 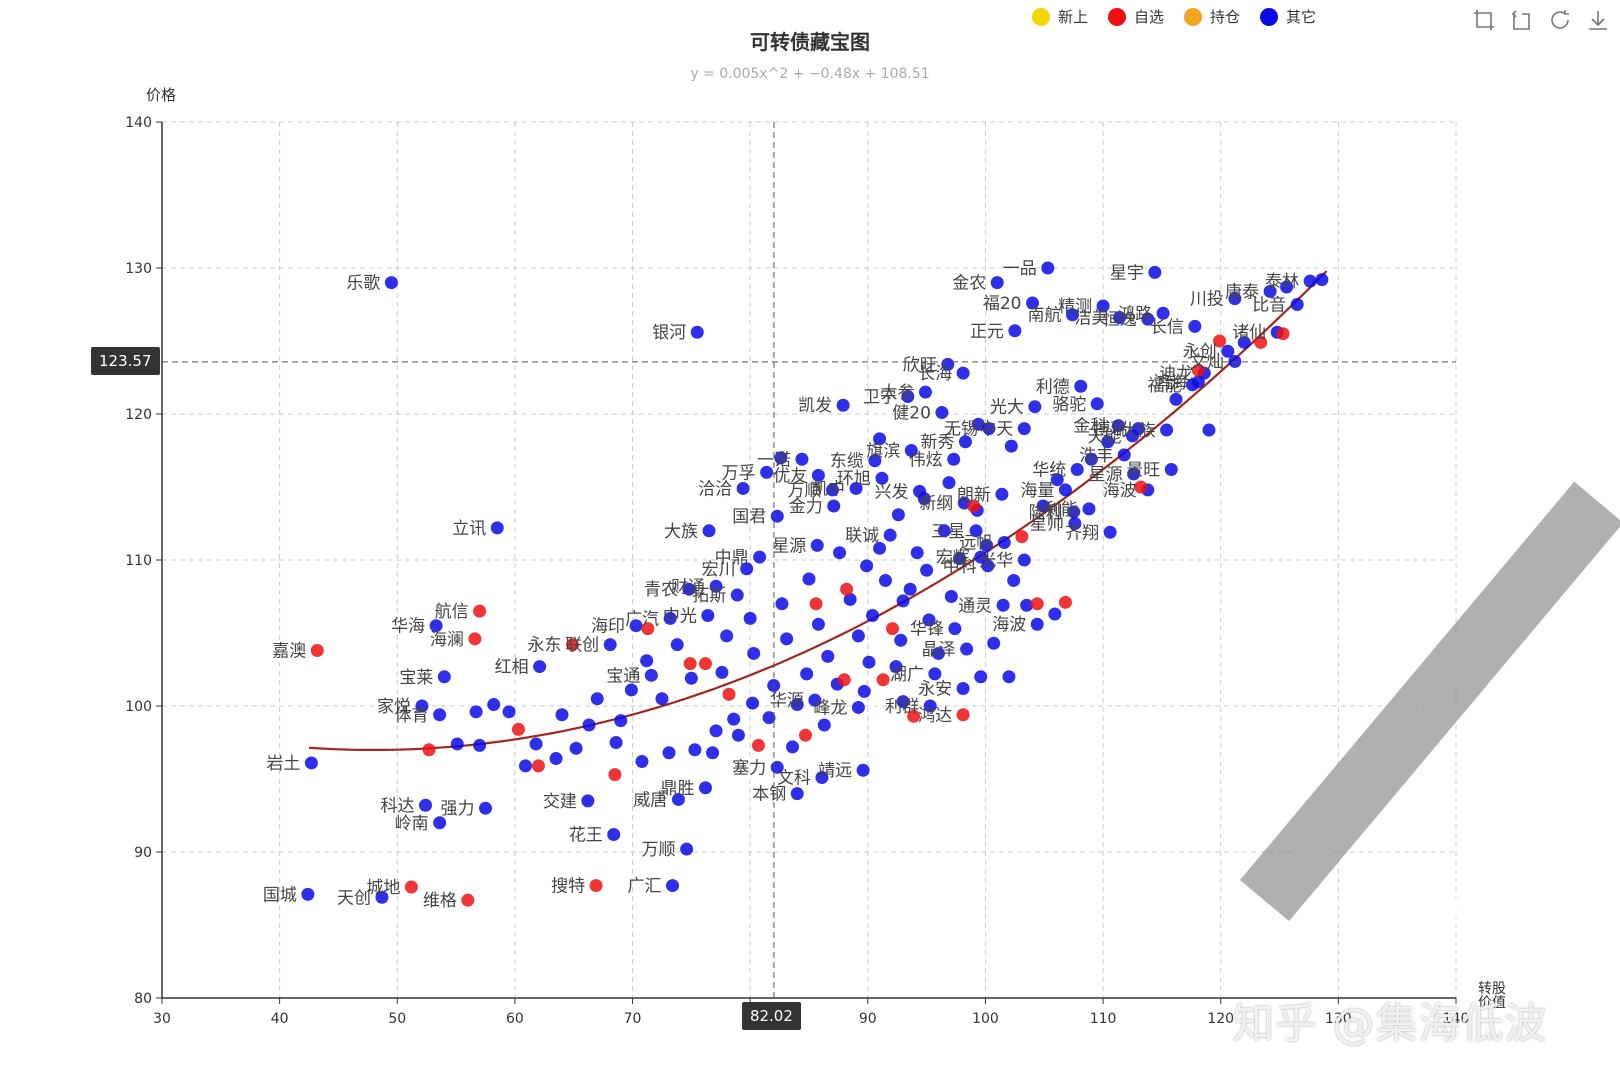 I want to click on x-tick-label: 90, so click(x=868, y=1019).